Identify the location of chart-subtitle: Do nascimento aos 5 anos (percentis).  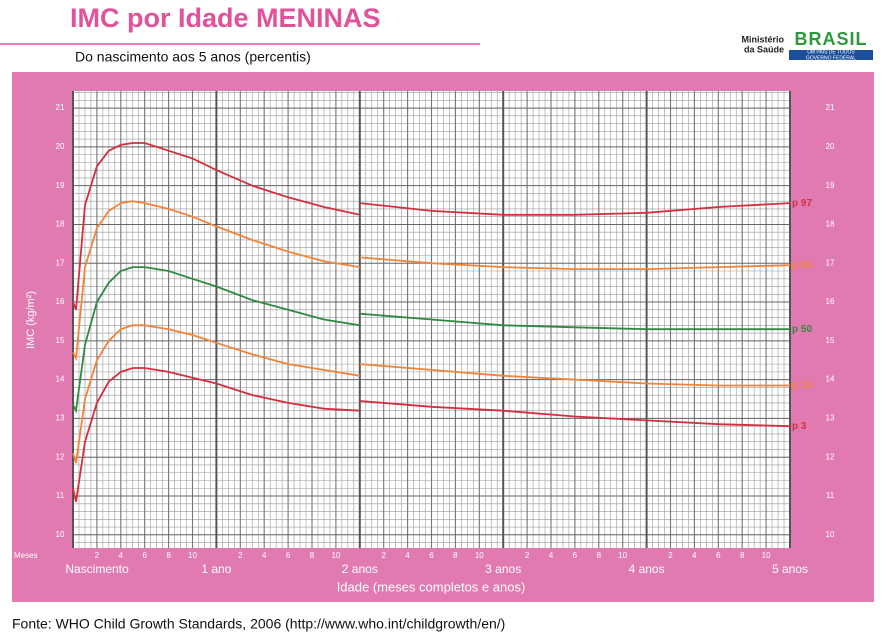
(193, 57).